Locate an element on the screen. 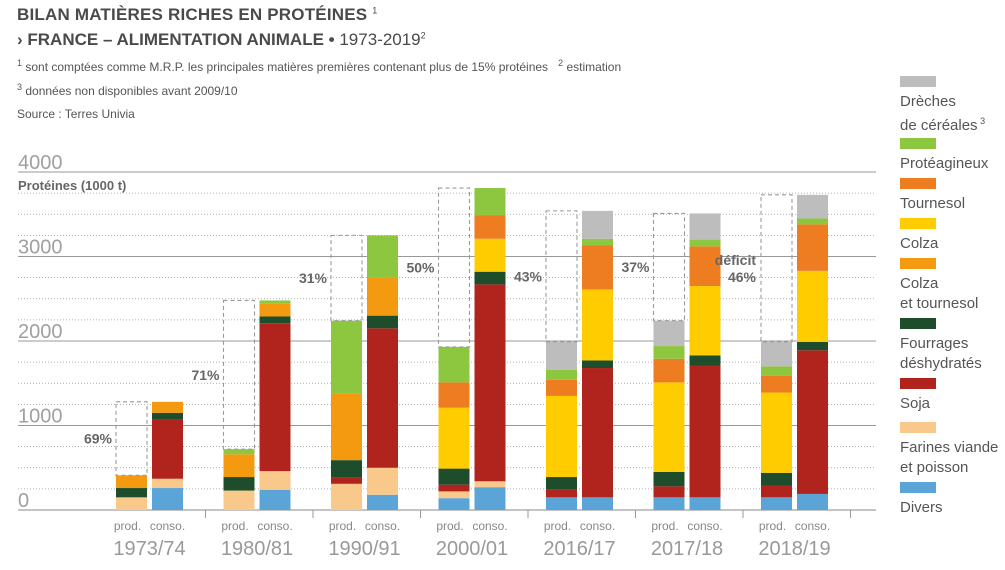 The height and width of the screenshot is (570, 1005). legend-label: Soja is located at coordinates (915, 403).